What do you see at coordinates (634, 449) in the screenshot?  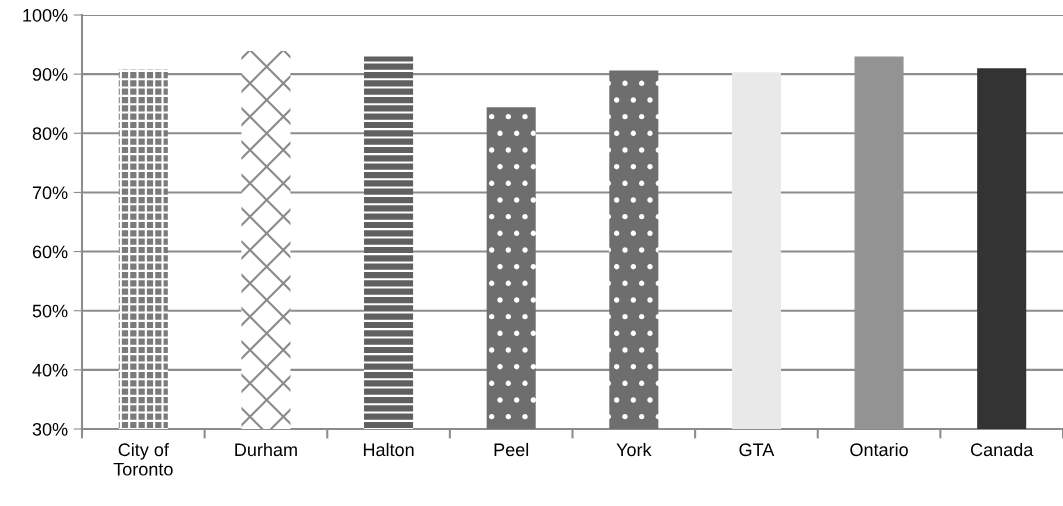 I see `x-tick-label: York` at bounding box center [634, 449].